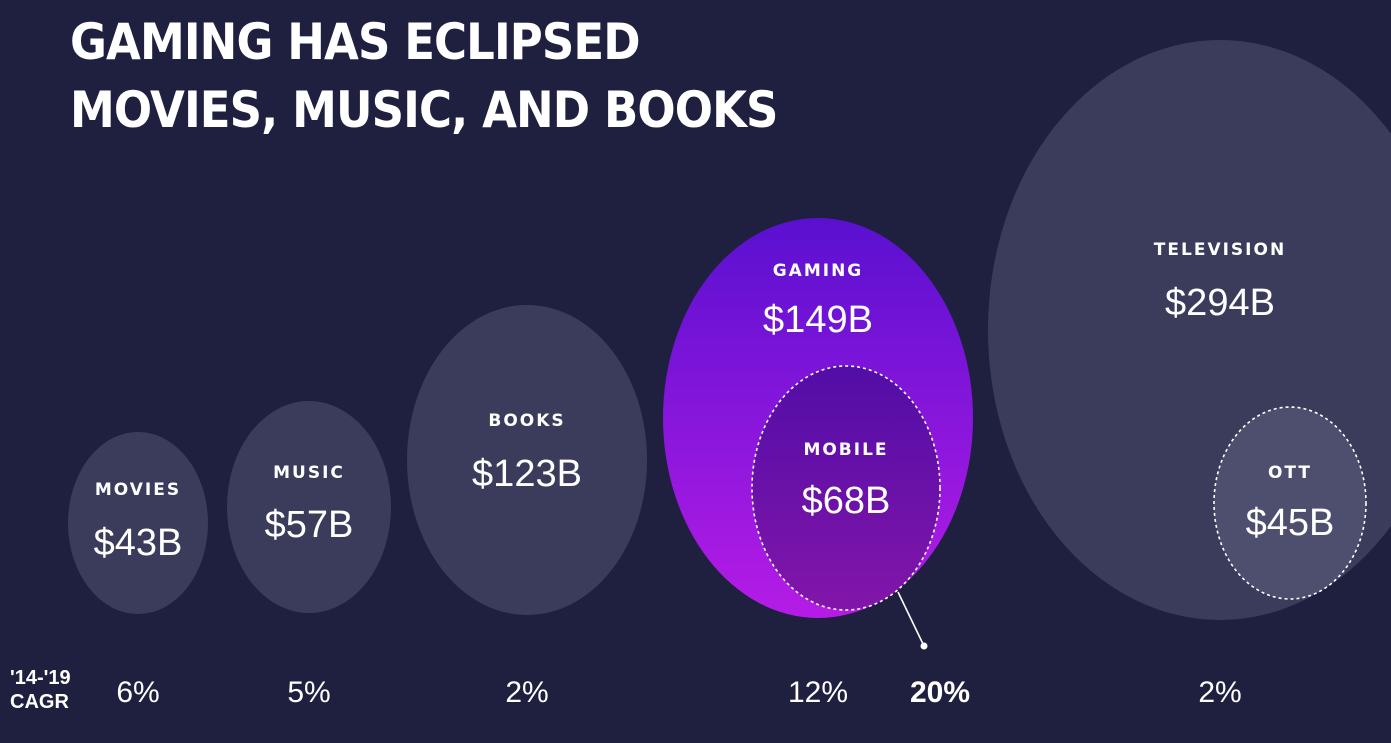 The height and width of the screenshot is (743, 1391). I want to click on television-category-label: TELEVISION, so click(1220, 250).